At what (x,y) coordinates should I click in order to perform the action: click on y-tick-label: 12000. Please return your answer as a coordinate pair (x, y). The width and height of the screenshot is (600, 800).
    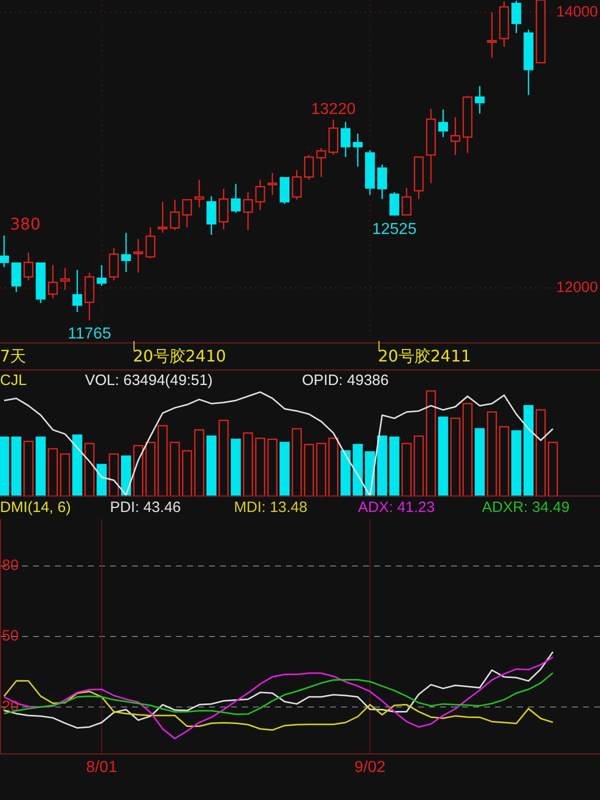
    Looking at the image, I should click on (577, 287).